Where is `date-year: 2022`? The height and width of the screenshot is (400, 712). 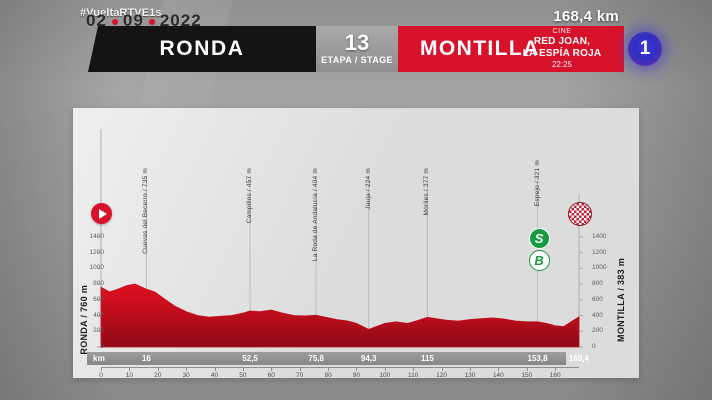 date-year: 2022 is located at coordinates (180, 20).